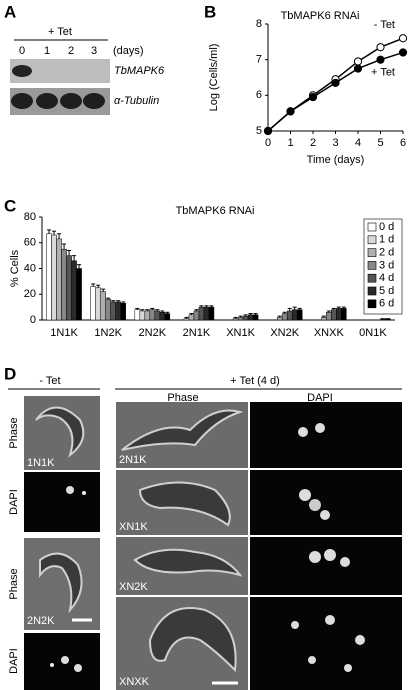 Image resolution: width=408 pixels, height=690 pixels. Describe the element at coordinates (139, 71) in the screenshot. I see `blot-row-label: TbMAPK6` at that location.